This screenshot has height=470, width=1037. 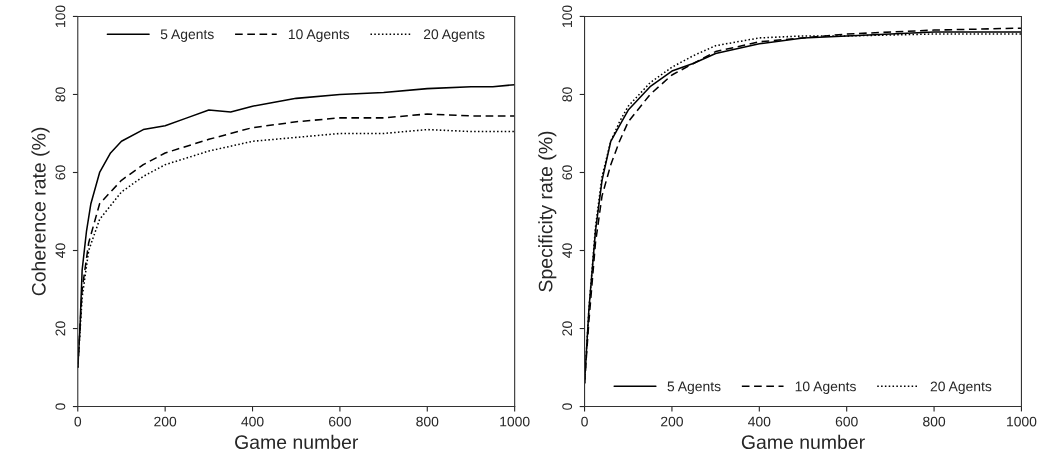 What do you see at coordinates (40, 211) in the screenshot?
I see `y-axis-title: Coherence rate (%)` at bounding box center [40, 211].